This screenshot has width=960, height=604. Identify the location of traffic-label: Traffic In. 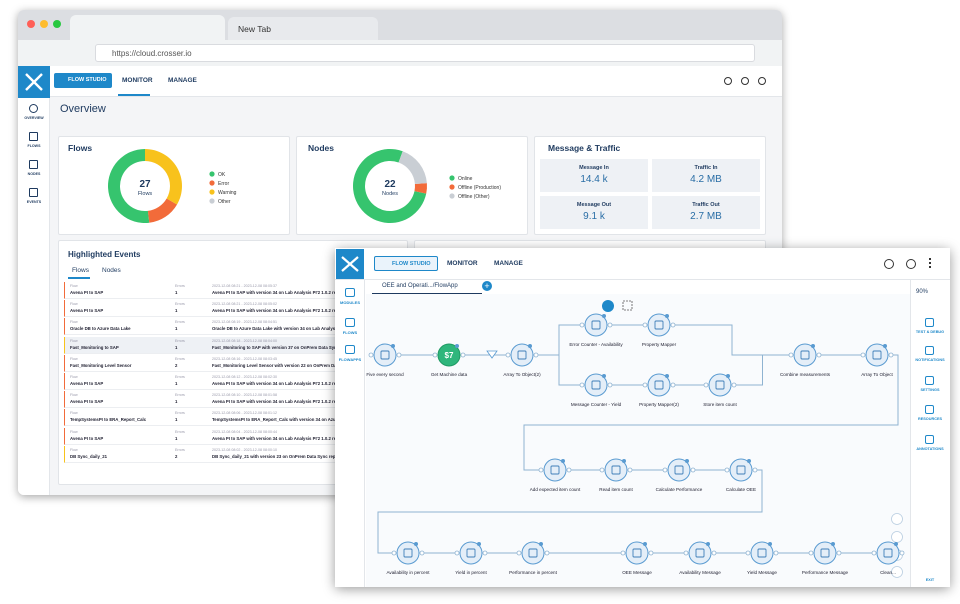
(706, 168).